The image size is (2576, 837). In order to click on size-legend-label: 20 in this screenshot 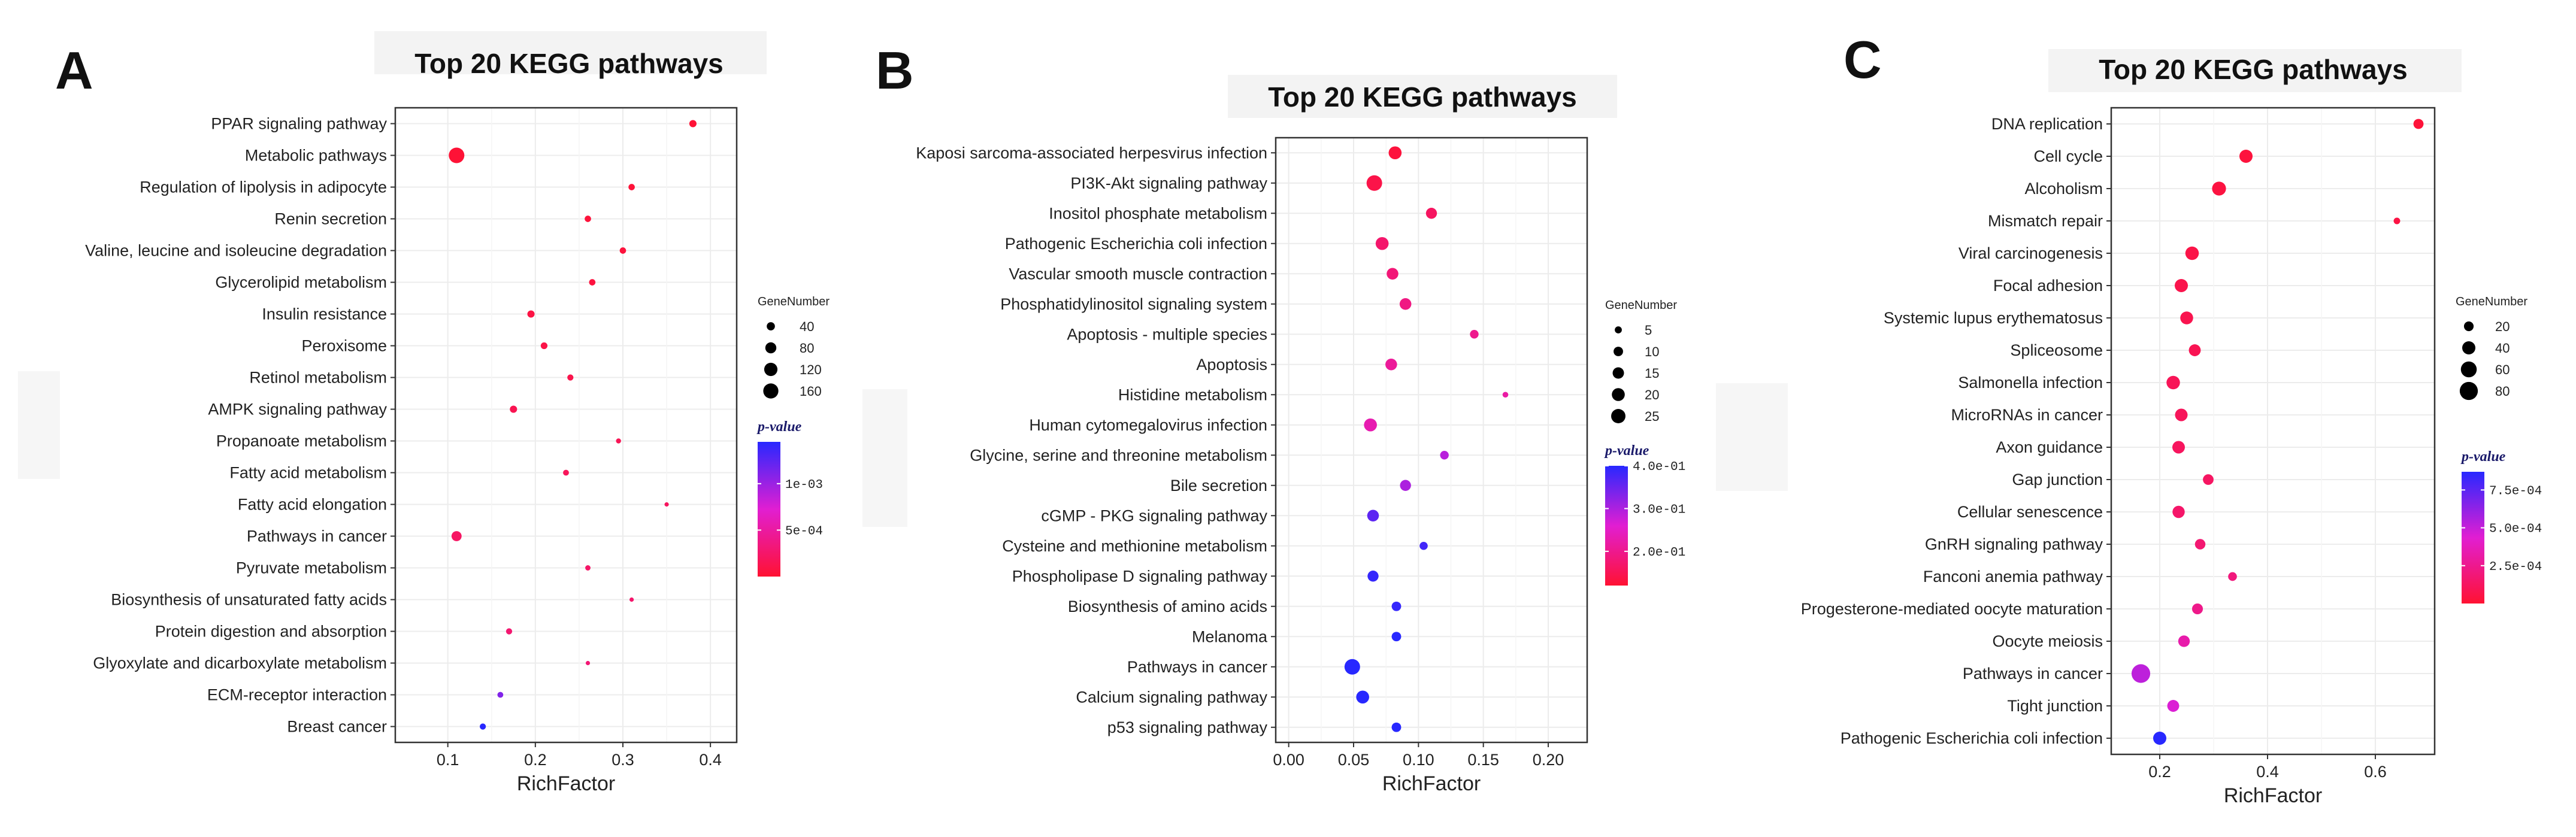, I will do `click(1652, 394)`.